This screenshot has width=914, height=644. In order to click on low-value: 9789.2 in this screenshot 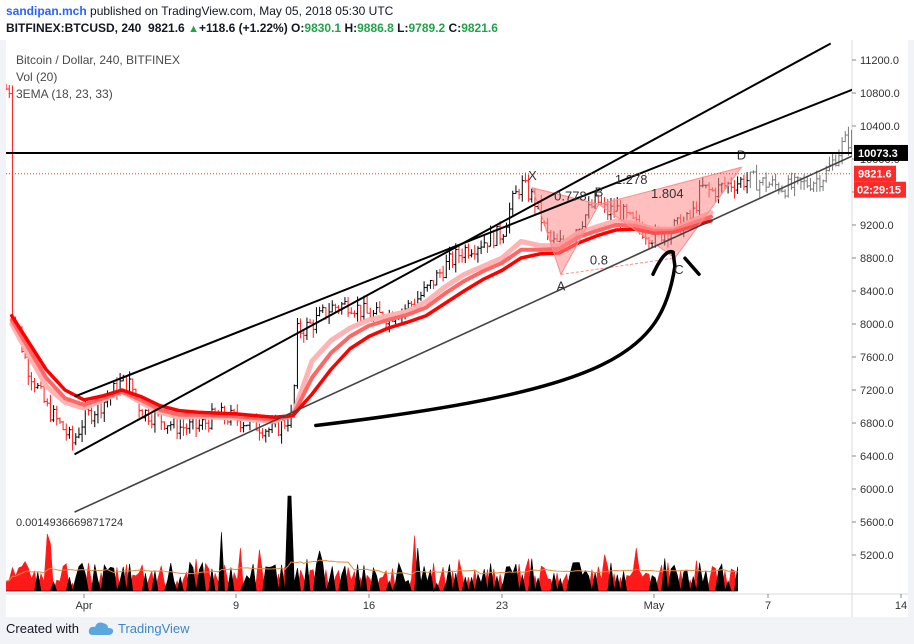, I will do `click(427, 28)`.